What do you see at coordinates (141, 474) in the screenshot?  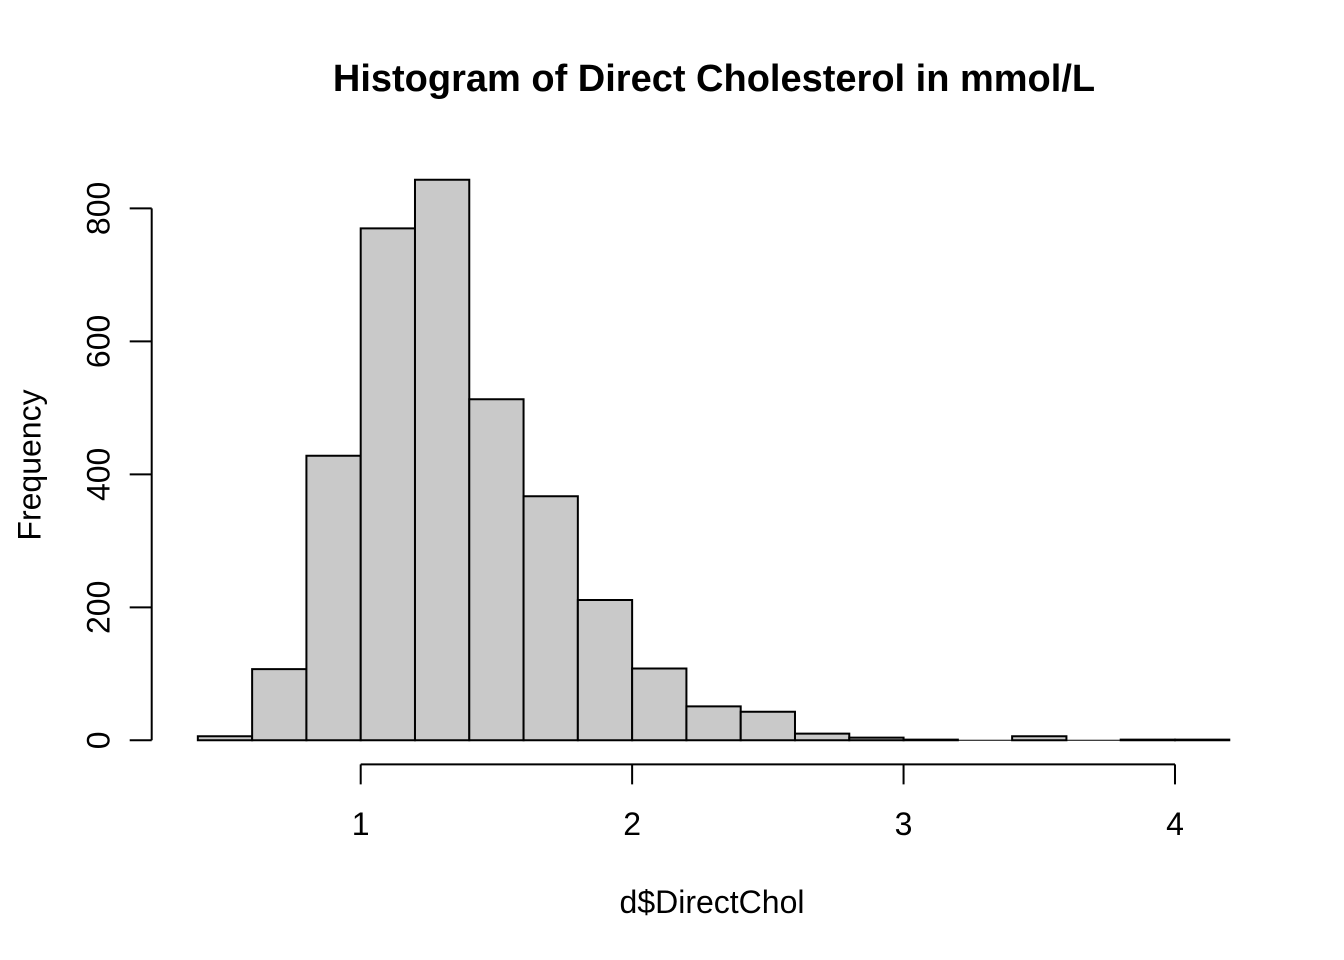 I see `y-axis` at bounding box center [141, 474].